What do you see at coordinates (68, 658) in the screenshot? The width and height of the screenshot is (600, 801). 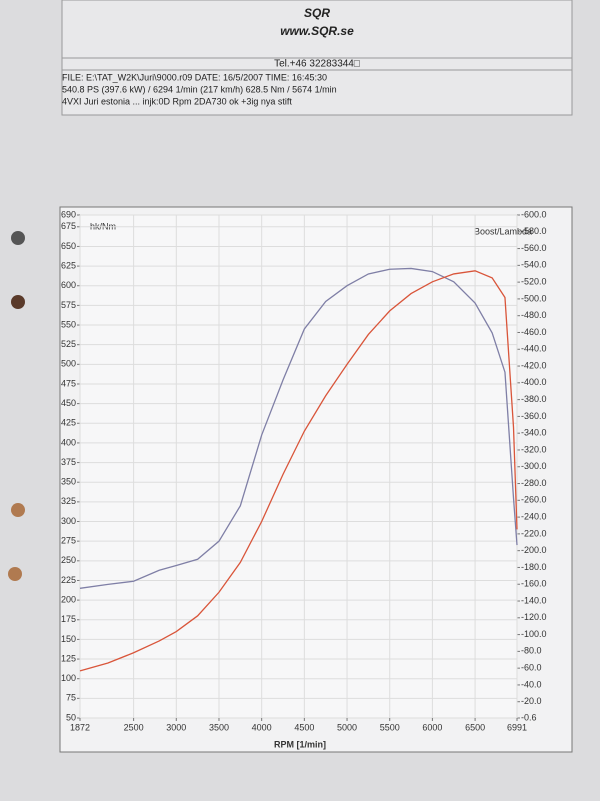 I see `y-tick-label: 125` at bounding box center [68, 658].